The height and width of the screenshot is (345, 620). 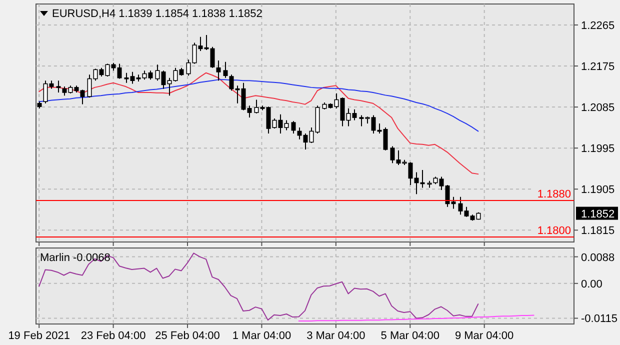 What do you see at coordinates (599, 319) in the screenshot?
I see `y-tick-label: -0.0115` at bounding box center [599, 319].